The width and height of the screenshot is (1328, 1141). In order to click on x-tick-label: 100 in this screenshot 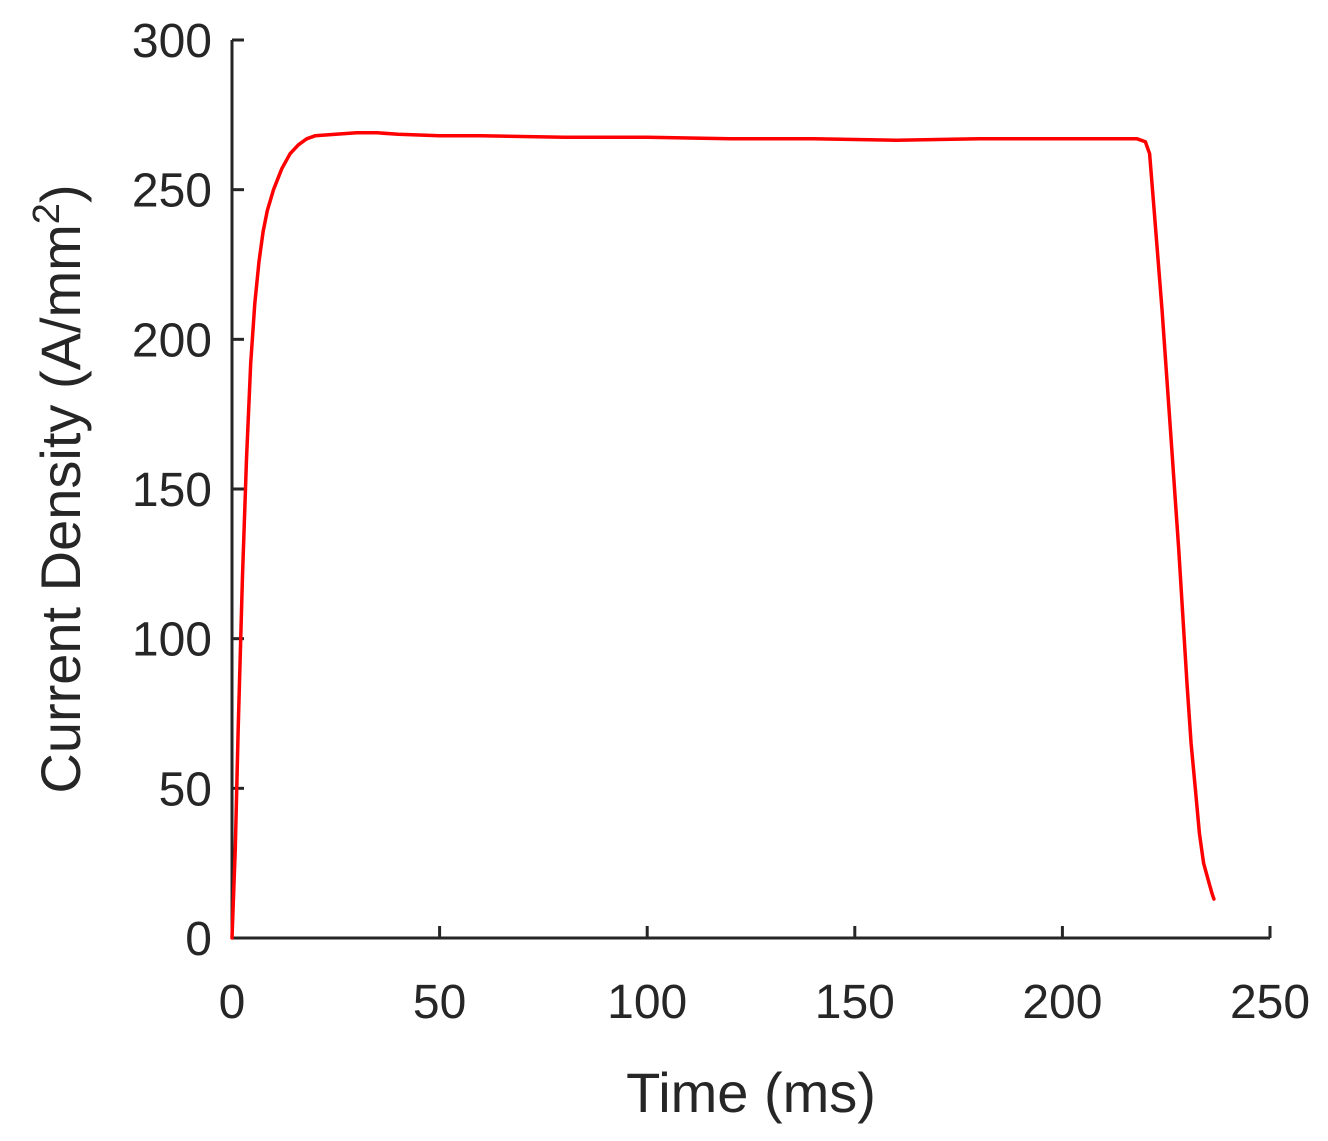, I will do `click(647, 1002)`.